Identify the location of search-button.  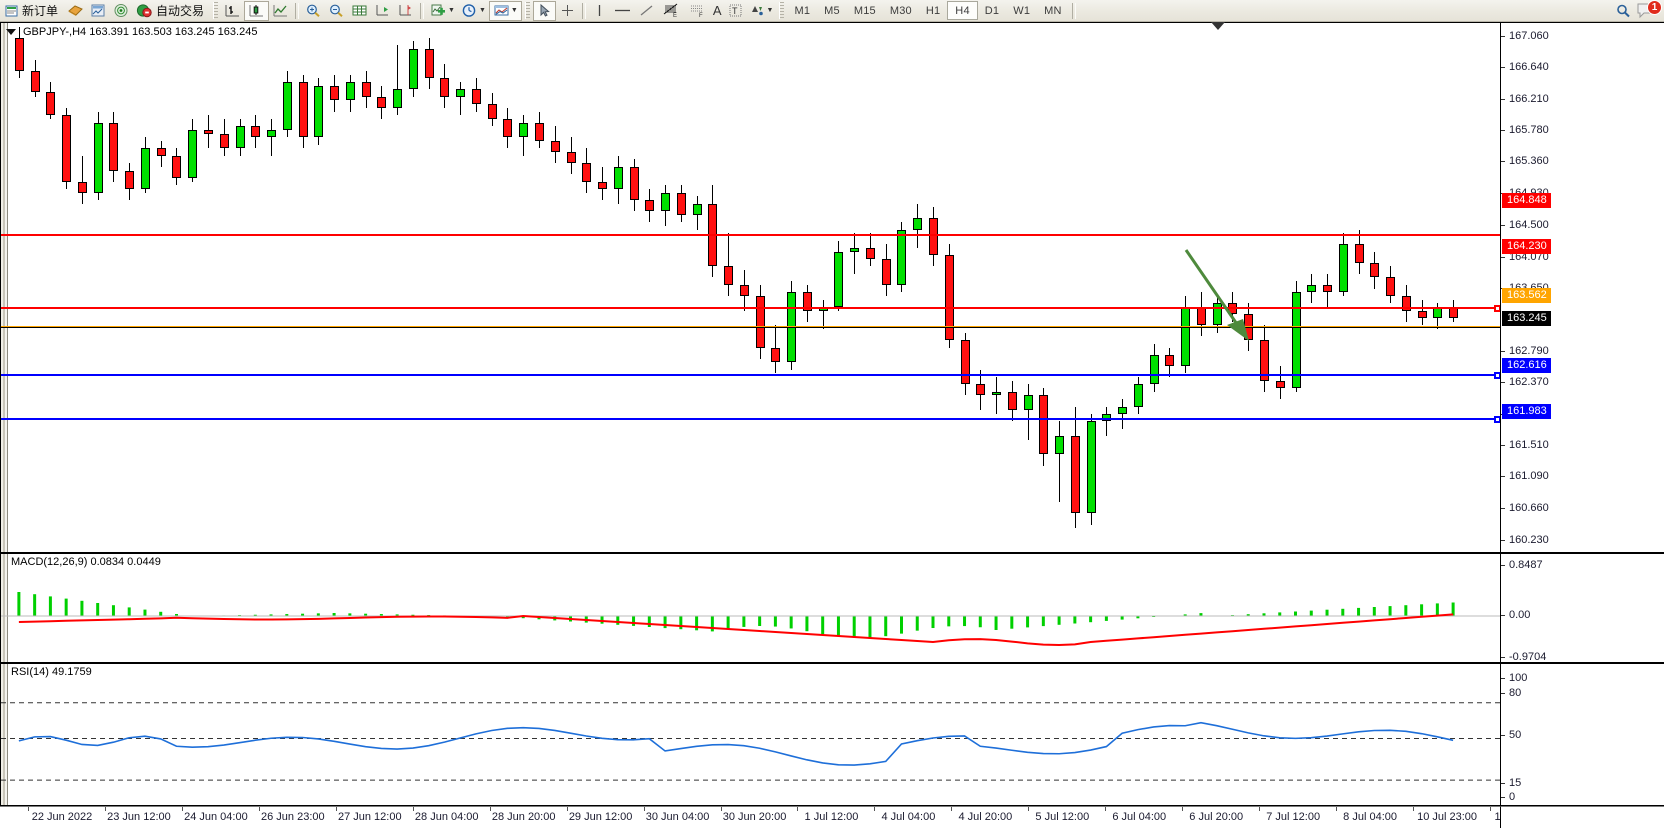
(1624, 11).